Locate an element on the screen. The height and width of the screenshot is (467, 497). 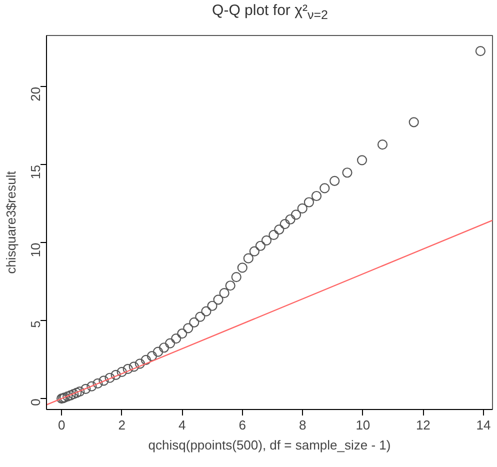
x-axis-title: qchisq(ppoints(500), df = sample_size - 1) is located at coordinates (269, 445).